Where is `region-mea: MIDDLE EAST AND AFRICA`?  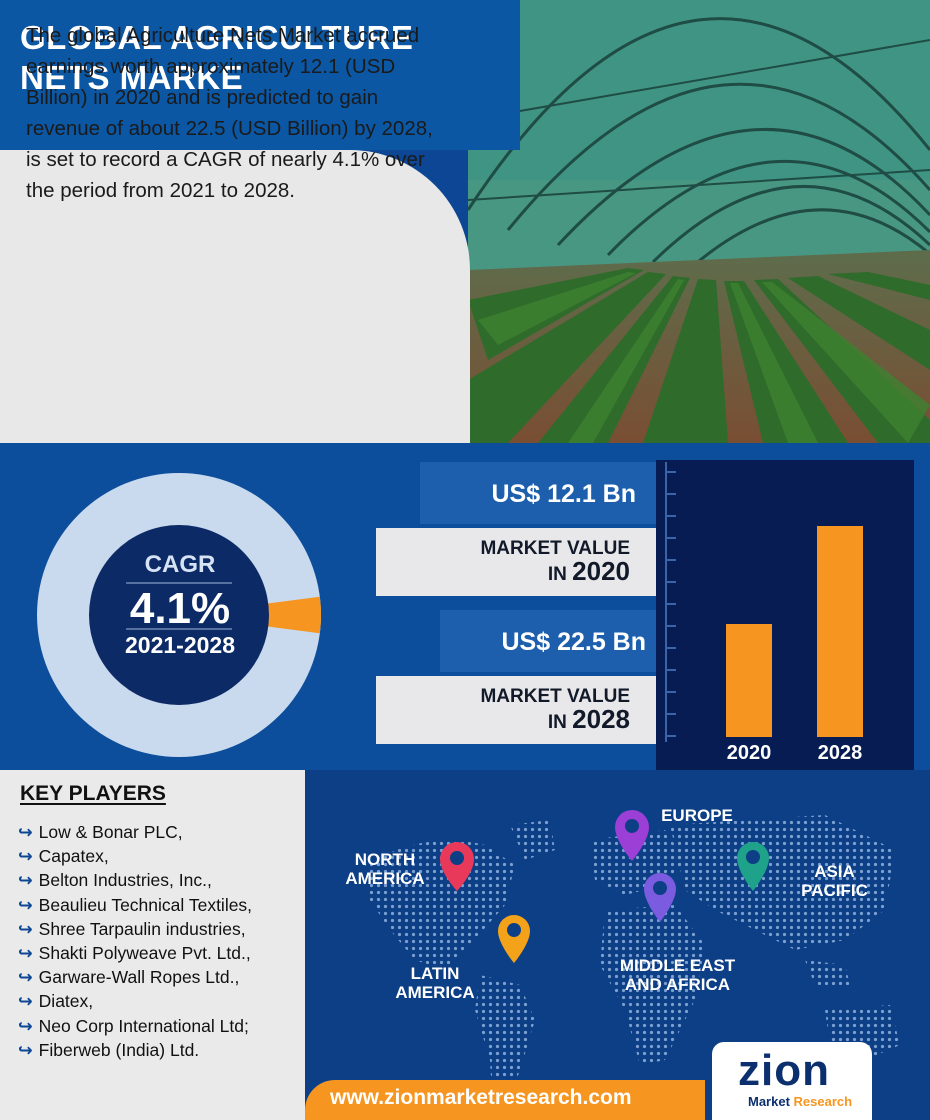
region-mea: MIDDLE EAST AND AFRICA is located at coordinates (677, 975).